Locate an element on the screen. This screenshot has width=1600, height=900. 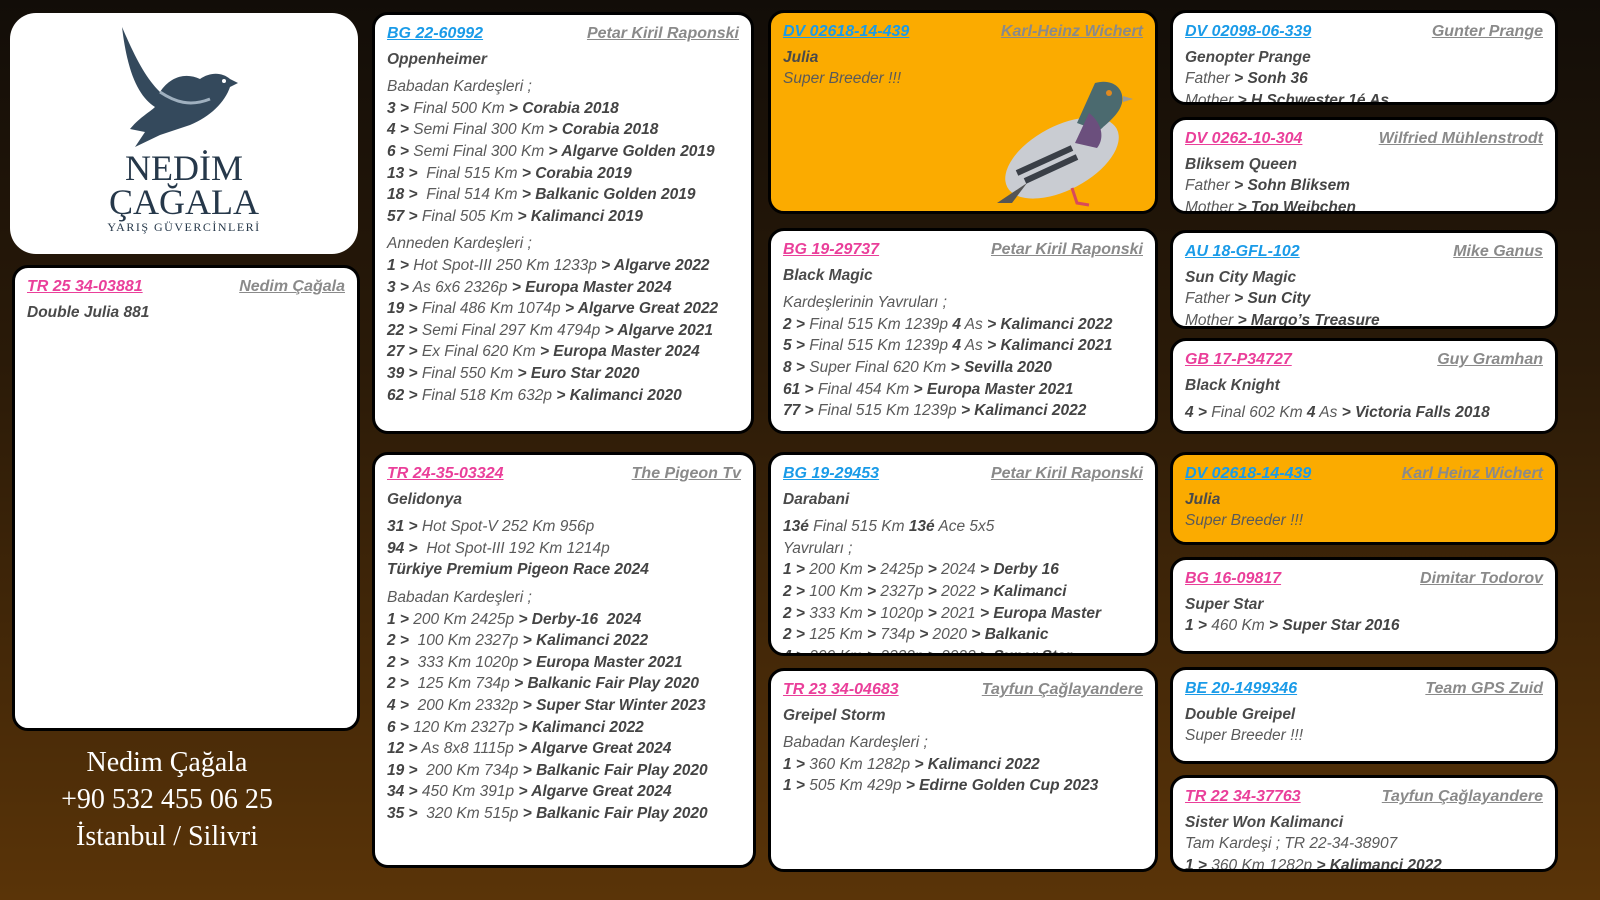
breeder-name-link: The Pigeon Tv is located at coordinates (686, 473).